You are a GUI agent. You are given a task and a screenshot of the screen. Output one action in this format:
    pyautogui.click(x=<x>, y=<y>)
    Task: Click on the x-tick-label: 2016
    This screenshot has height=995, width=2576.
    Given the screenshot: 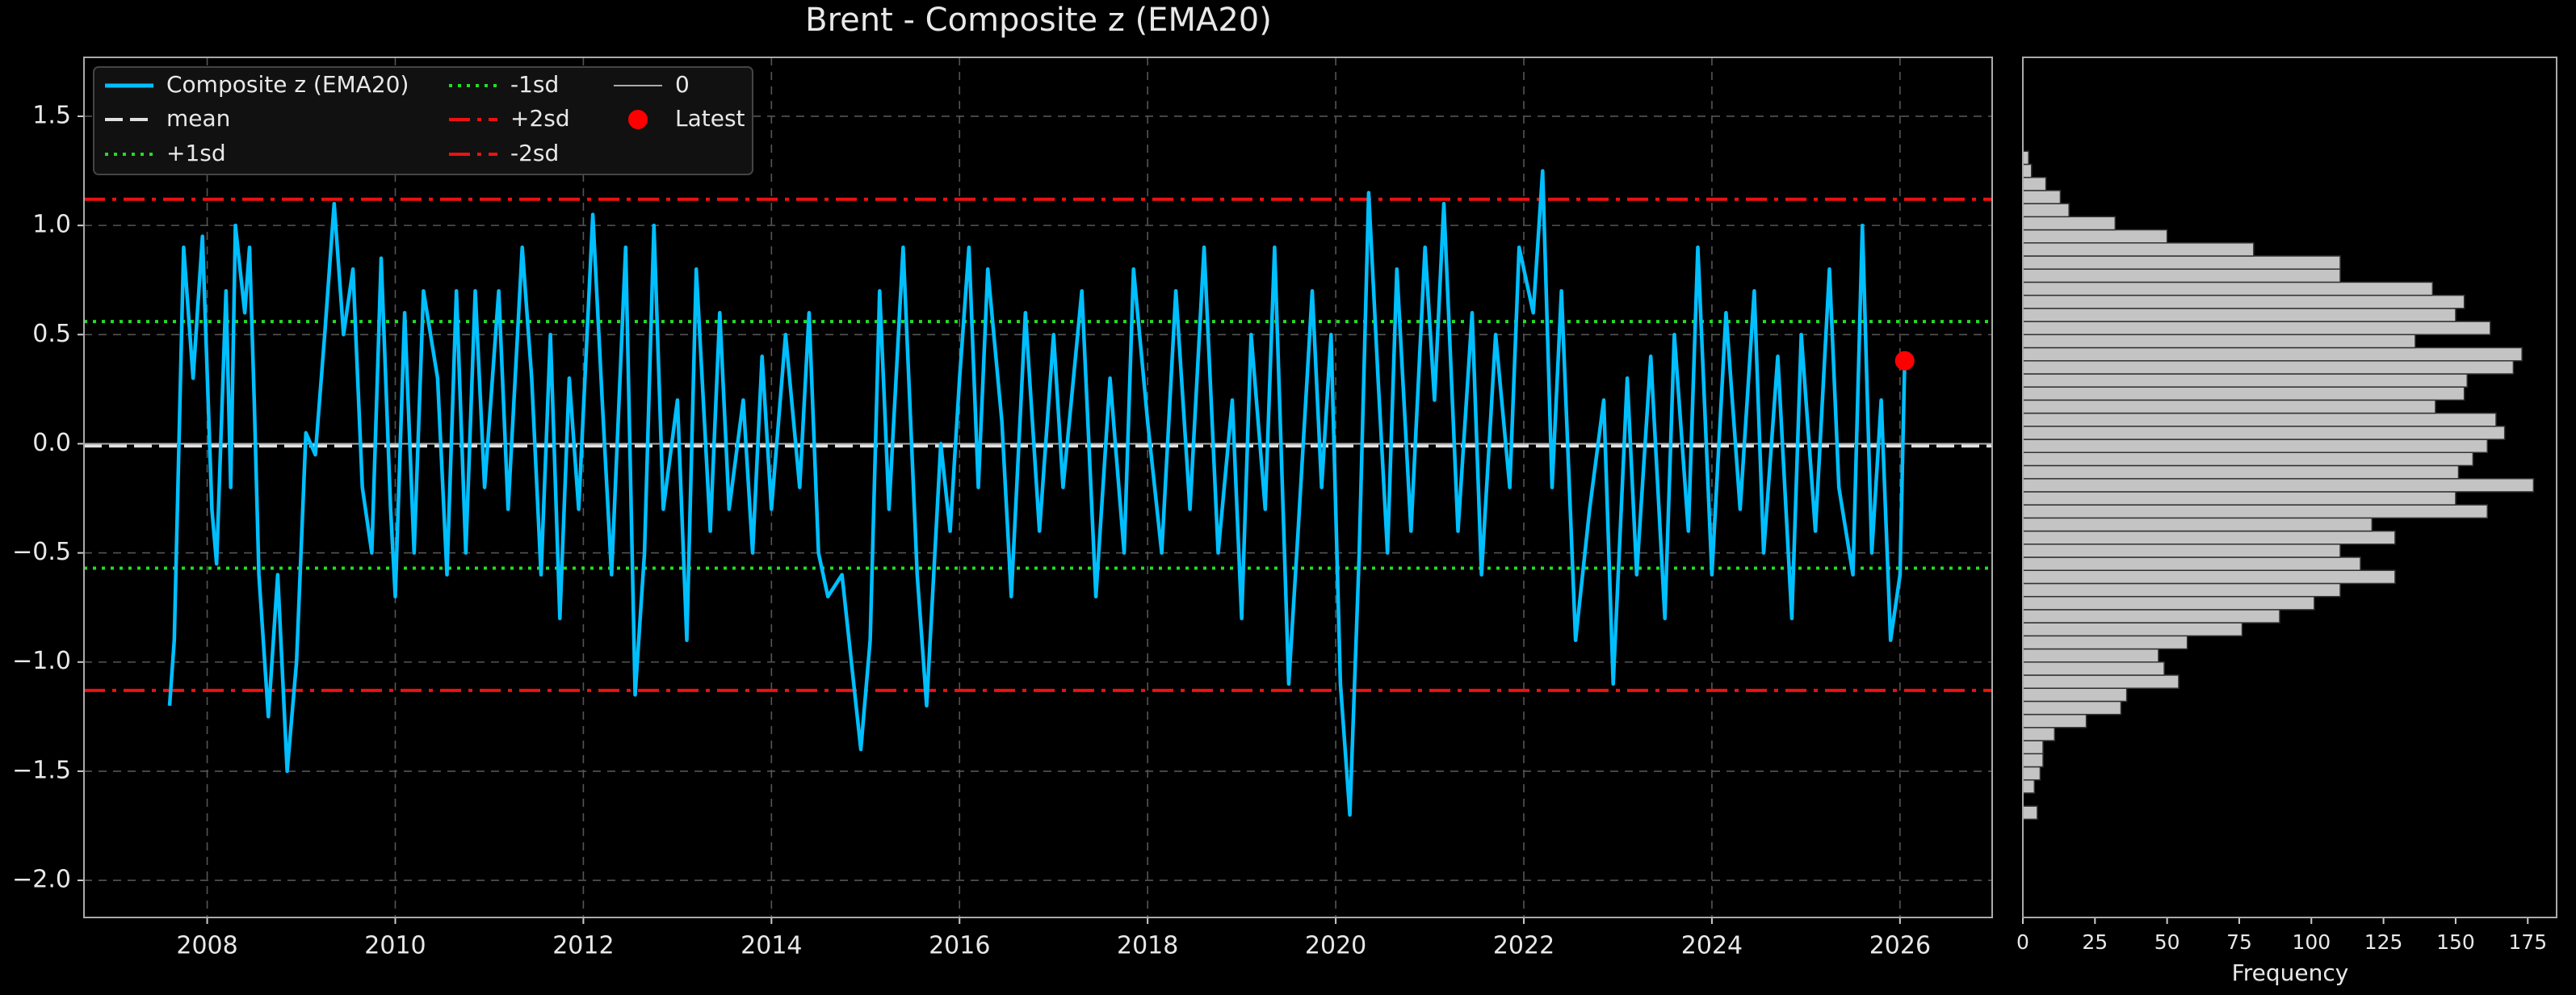 What is the action you would take?
    pyautogui.click(x=960, y=946)
    